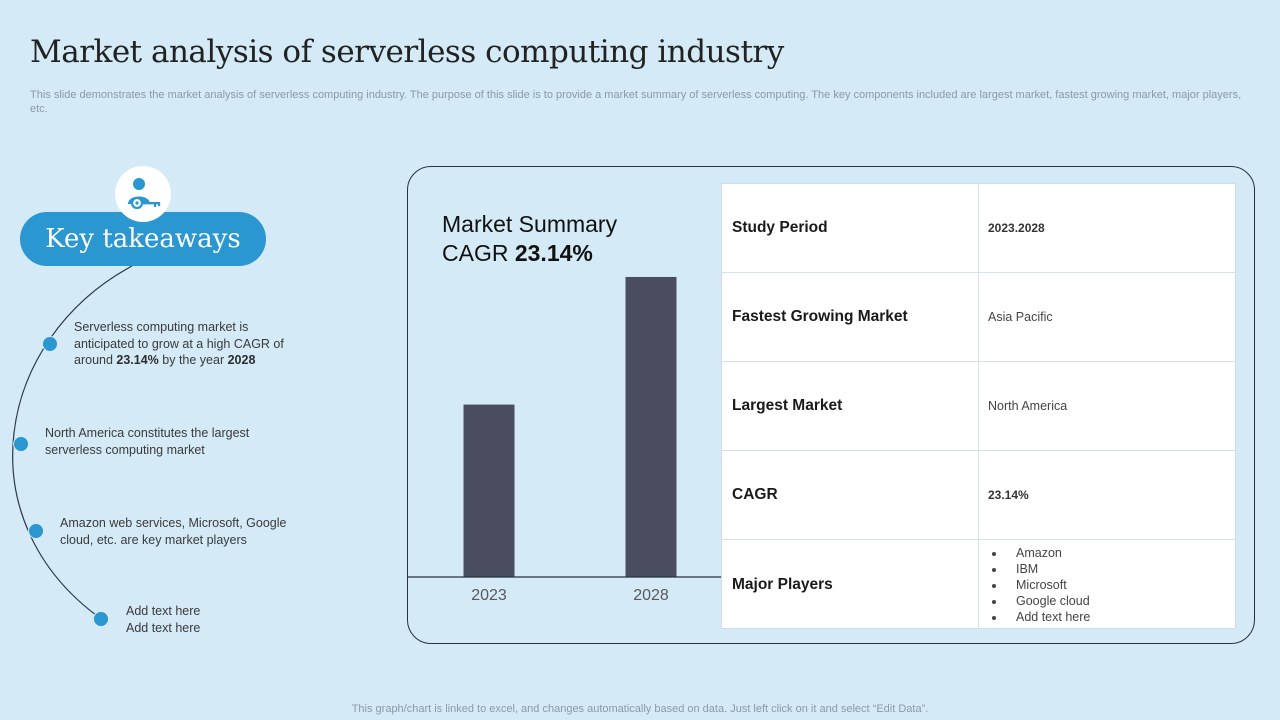 This screenshot has height=720, width=1280. Describe the element at coordinates (1048, 601) in the screenshot. I see `list-item: Google cloud` at that location.